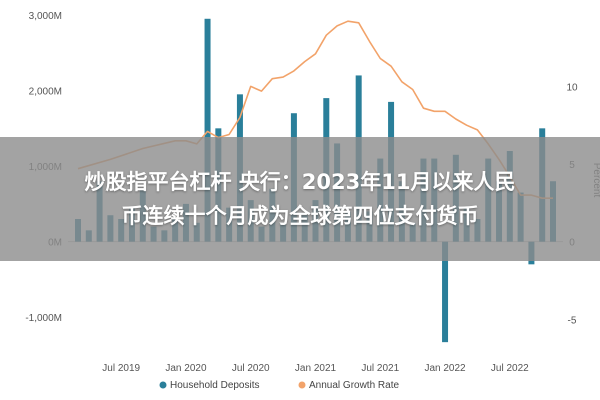 The height and width of the screenshot is (400, 600). What do you see at coordinates (510, 368) in the screenshot?
I see `x-axis-tick-label: Jul 2022` at bounding box center [510, 368].